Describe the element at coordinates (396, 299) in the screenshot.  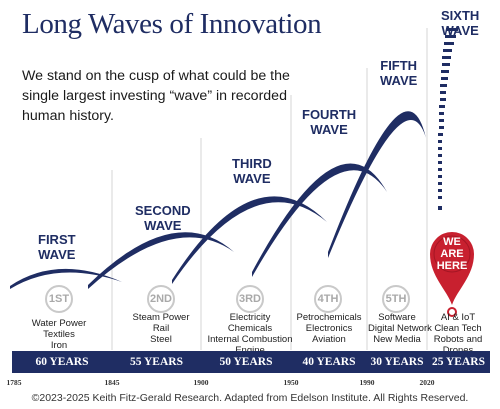
I see `fifth-wave-number-badge: 5TH` at that location.